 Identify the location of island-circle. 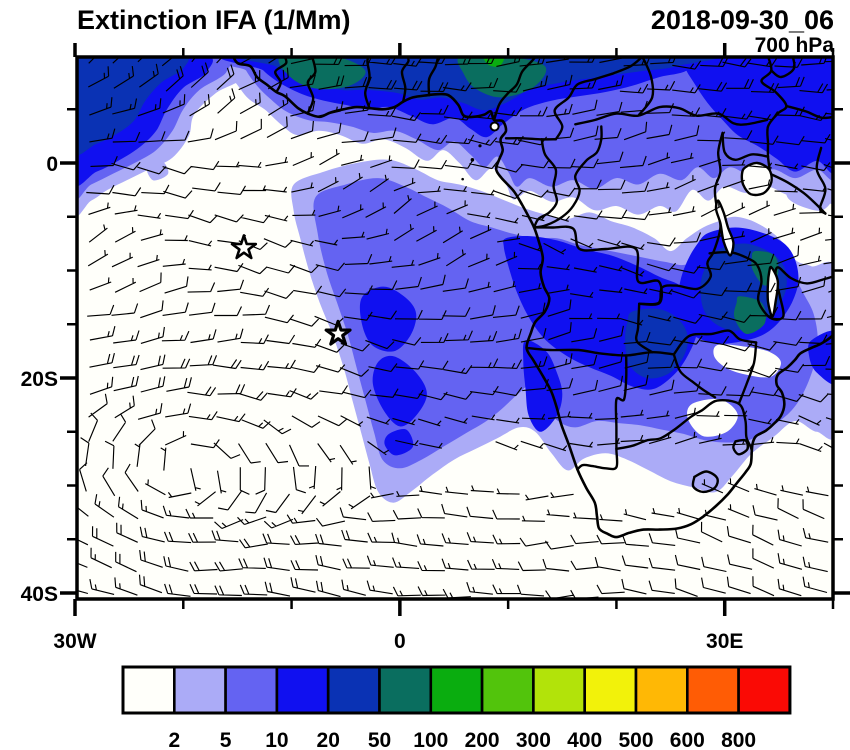
(494, 126).